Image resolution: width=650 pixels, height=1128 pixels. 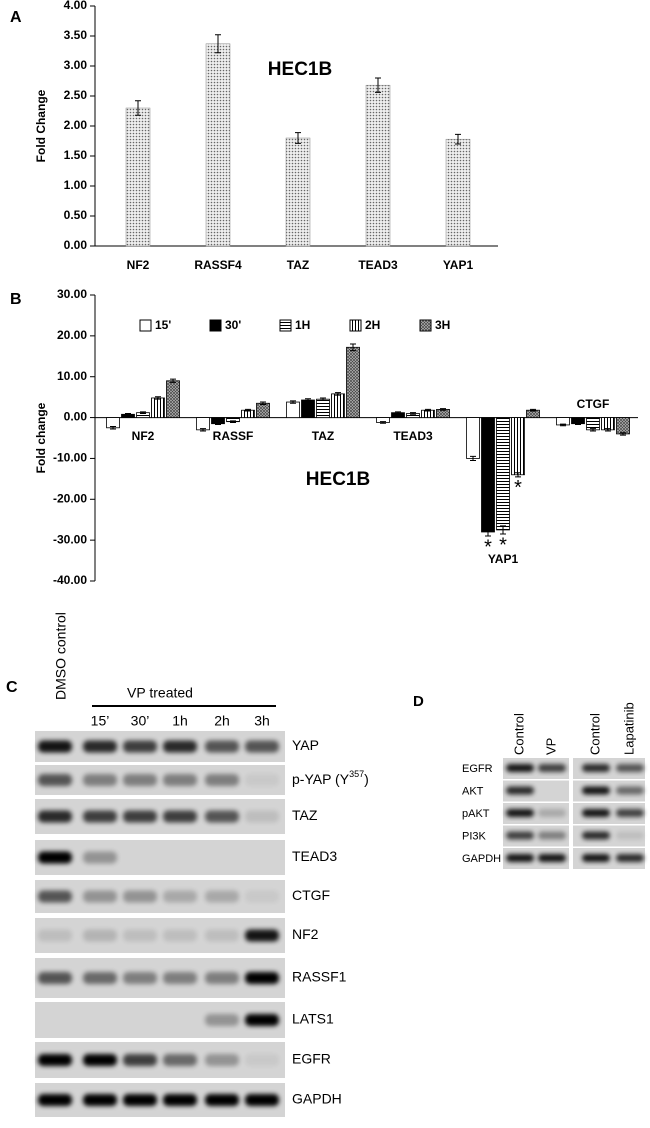 What do you see at coordinates (160, 693) in the screenshot?
I see `group-label: VP treated` at bounding box center [160, 693].